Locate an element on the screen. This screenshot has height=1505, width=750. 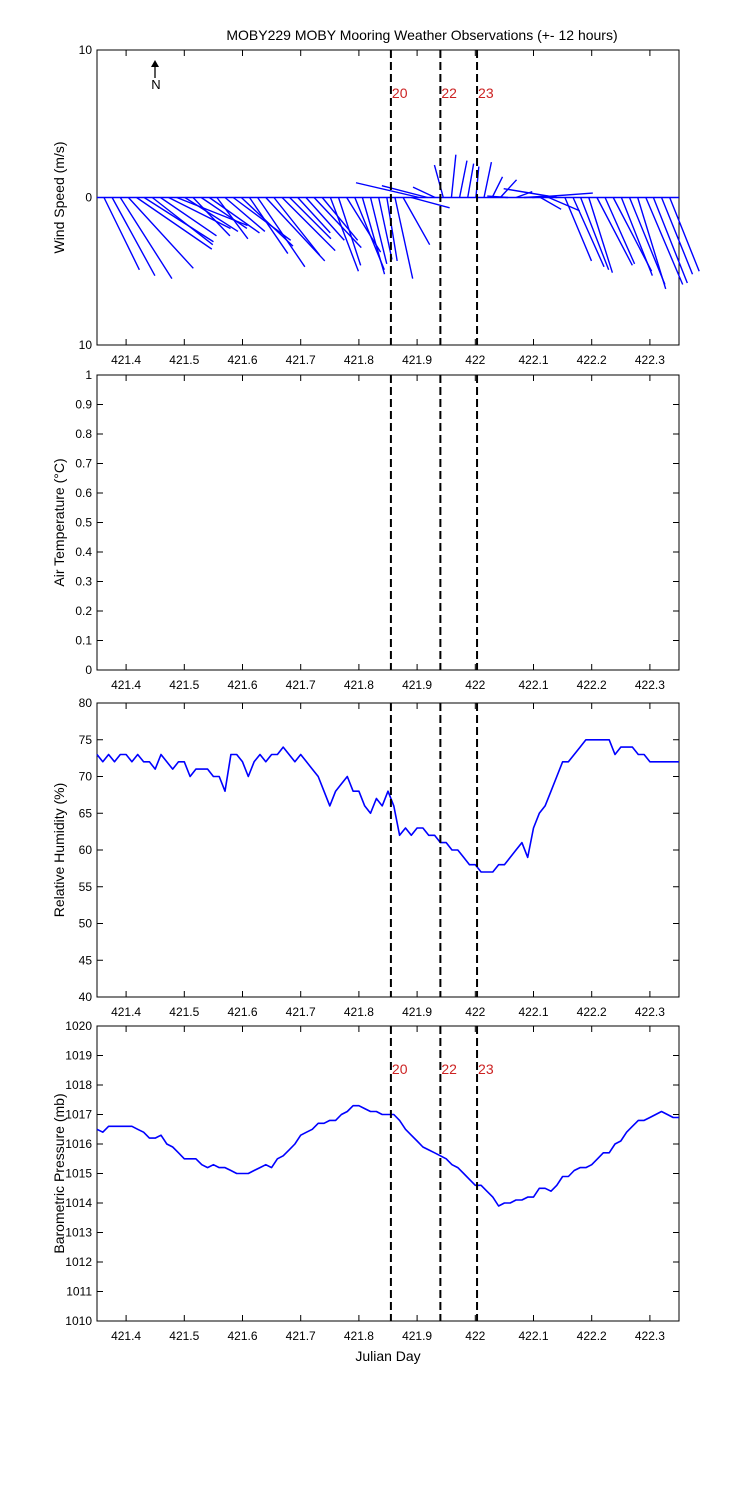
x-axis-label: Julian Day is located at coordinates (387, 1356).